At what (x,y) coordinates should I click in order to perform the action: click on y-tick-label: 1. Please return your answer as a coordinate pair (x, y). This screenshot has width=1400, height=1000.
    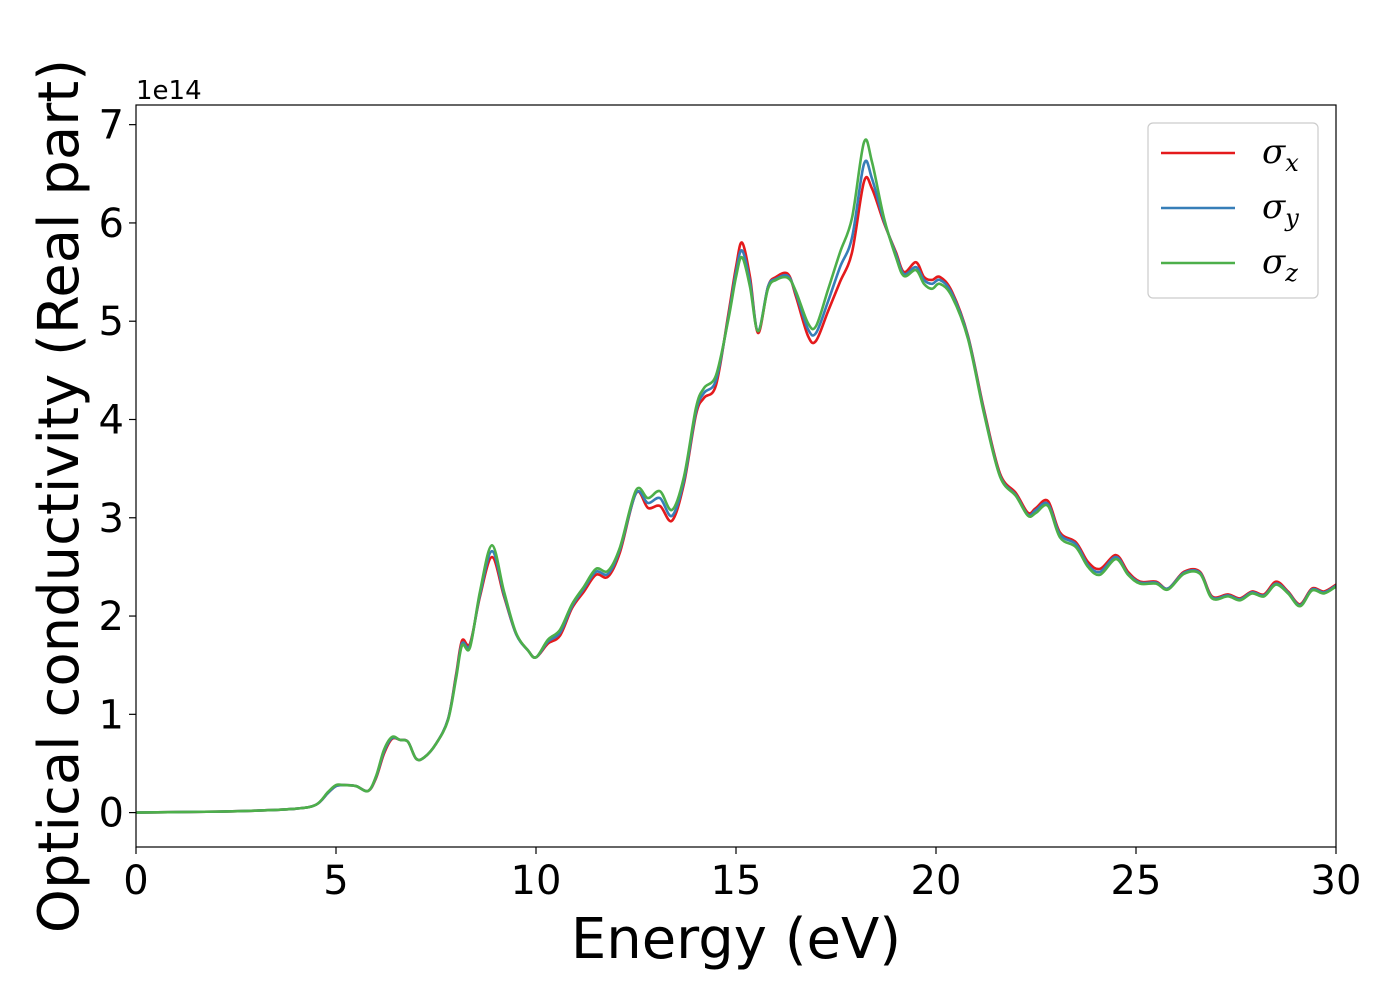
    Looking at the image, I should click on (111, 715).